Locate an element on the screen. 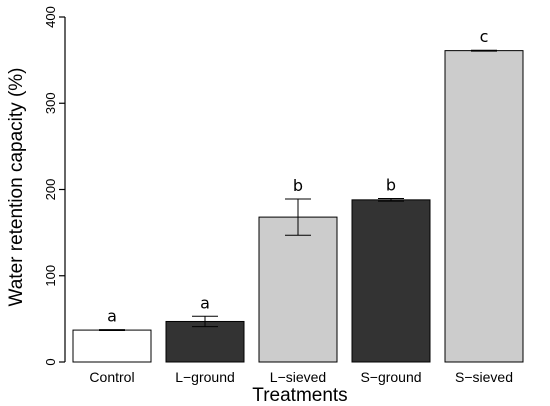 The image size is (550, 406). category-labels: Control L−ground L−sieved S−ground S−sieved is located at coordinates (301, 377).